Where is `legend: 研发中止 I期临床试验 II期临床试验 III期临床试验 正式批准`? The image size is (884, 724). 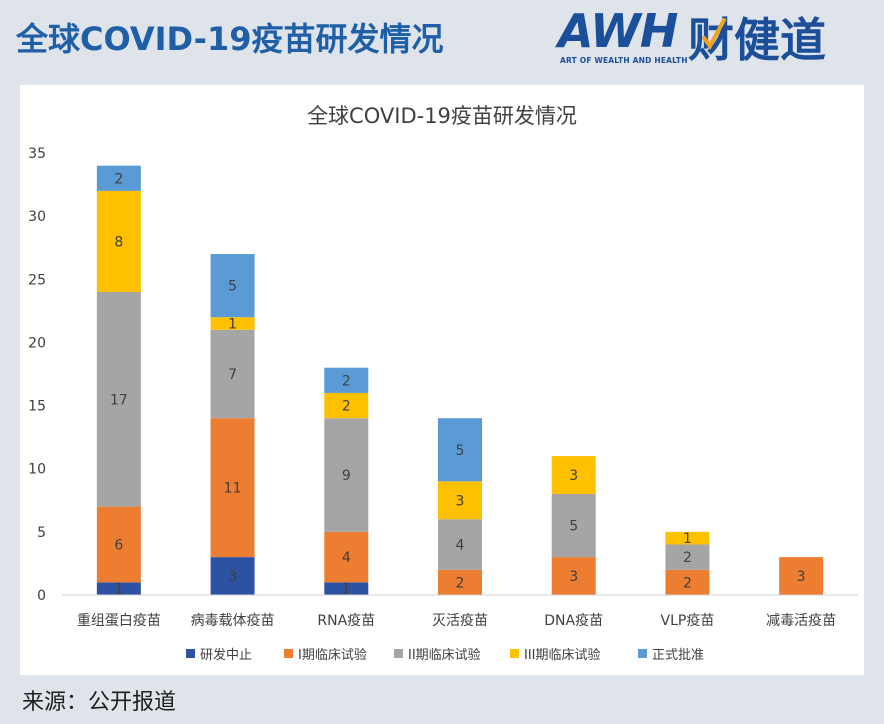
legend: 研发中止 I期临床试验 II期临床试验 III期临床试验 正式批准 is located at coordinates (445, 655).